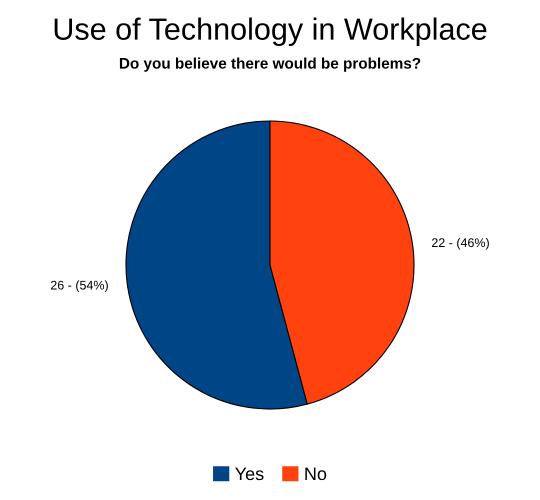 The height and width of the screenshot is (500, 540). Describe the element at coordinates (79, 286) in the screenshot. I see `data-label: 26 - (54%)` at that location.